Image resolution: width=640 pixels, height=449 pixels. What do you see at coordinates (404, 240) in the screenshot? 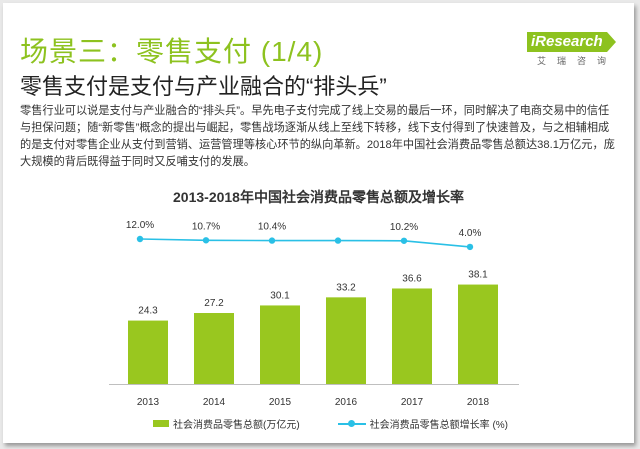
I see `growth-point-2017` at bounding box center [404, 240].